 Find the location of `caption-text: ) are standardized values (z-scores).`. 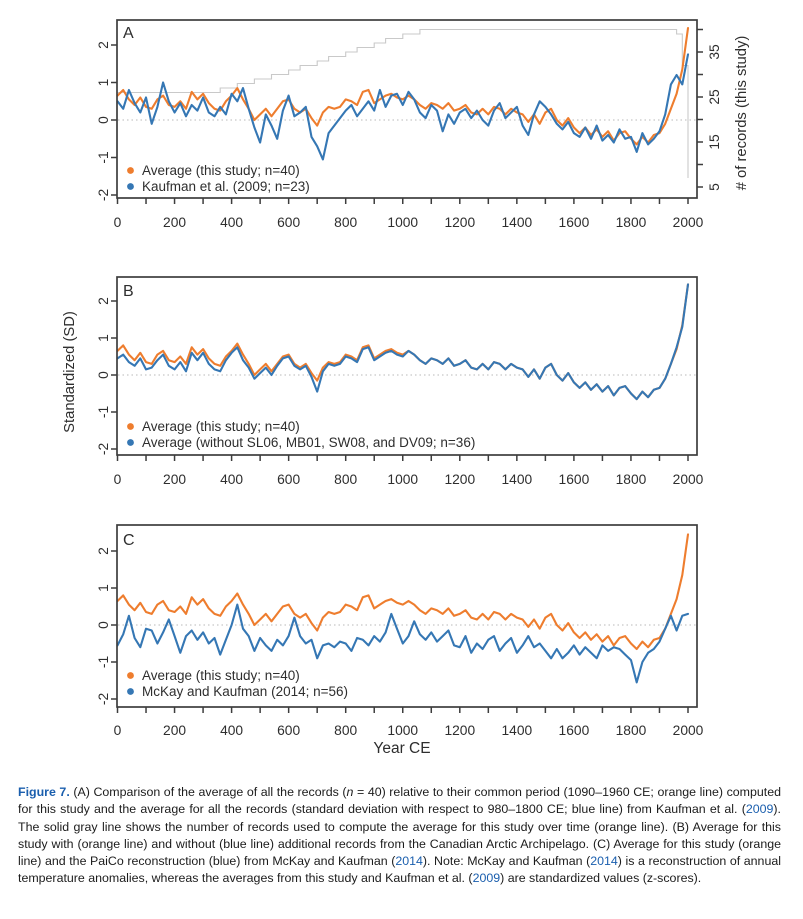

caption-text: ) are standardized values (z-scores). is located at coordinates (601, 878).